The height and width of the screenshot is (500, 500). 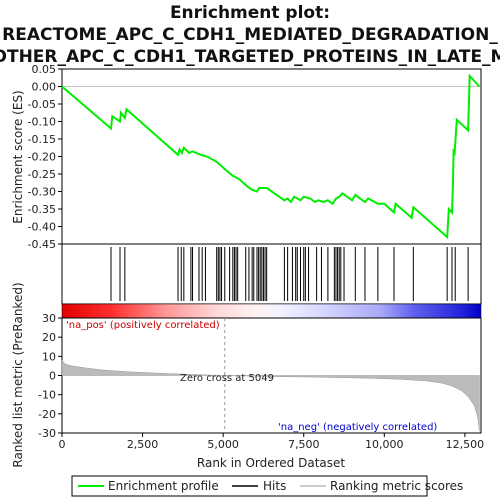 I want to click on es-y-tick-label: -0.30, so click(x=42, y=192).